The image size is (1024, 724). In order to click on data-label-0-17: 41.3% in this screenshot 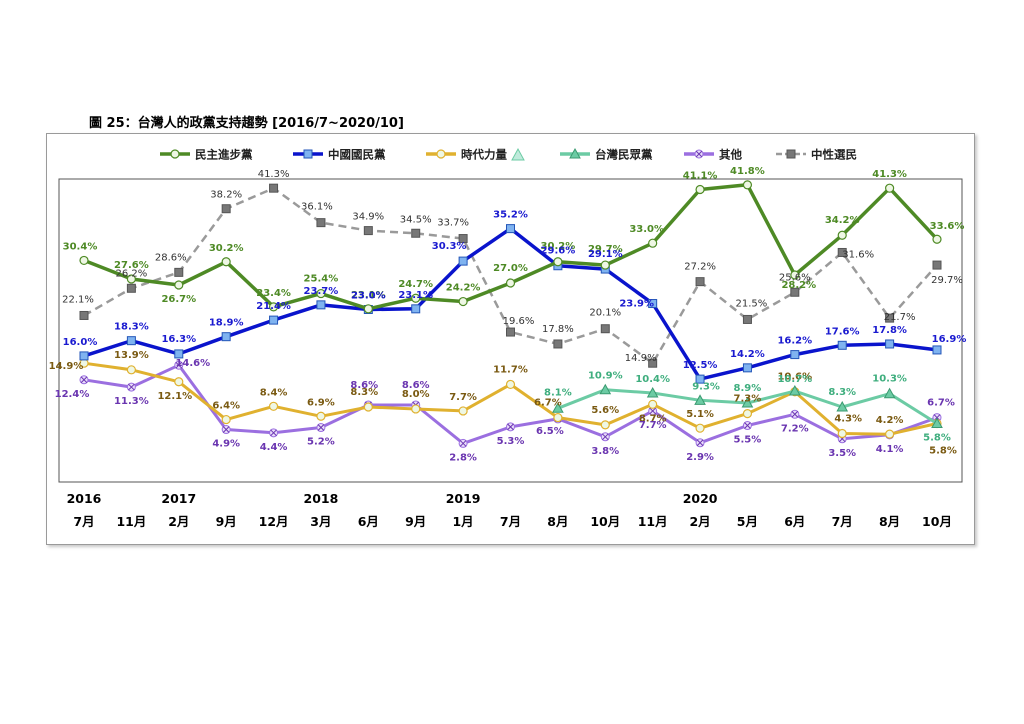, I will do `click(889, 174)`.